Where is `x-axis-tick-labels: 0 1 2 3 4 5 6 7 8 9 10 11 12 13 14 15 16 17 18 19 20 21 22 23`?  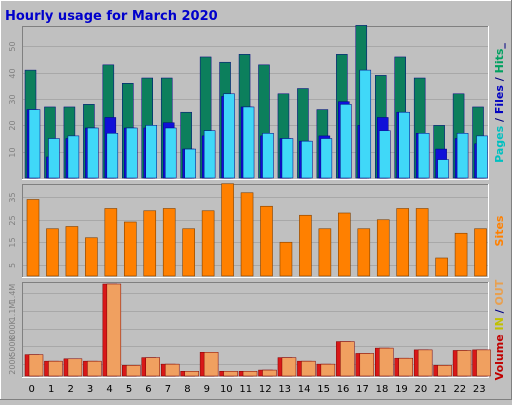
x-axis-tick-labels: 0 1 2 3 4 5 6 7 8 9 10 11 12 13 14 15 16 17 18 19 20 21 22 23 is located at coordinates (257, 389).